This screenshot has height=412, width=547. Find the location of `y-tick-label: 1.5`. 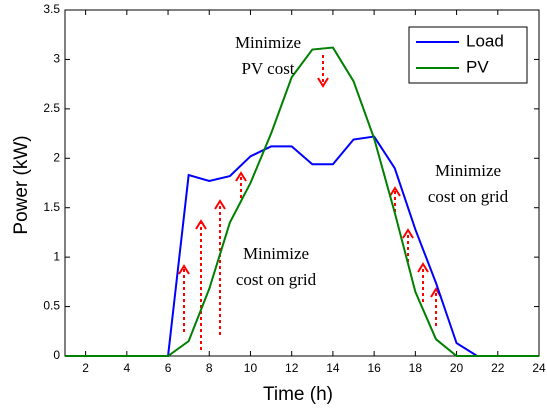

y-tick-label: 1.5 is located at coordinates (51, 207).